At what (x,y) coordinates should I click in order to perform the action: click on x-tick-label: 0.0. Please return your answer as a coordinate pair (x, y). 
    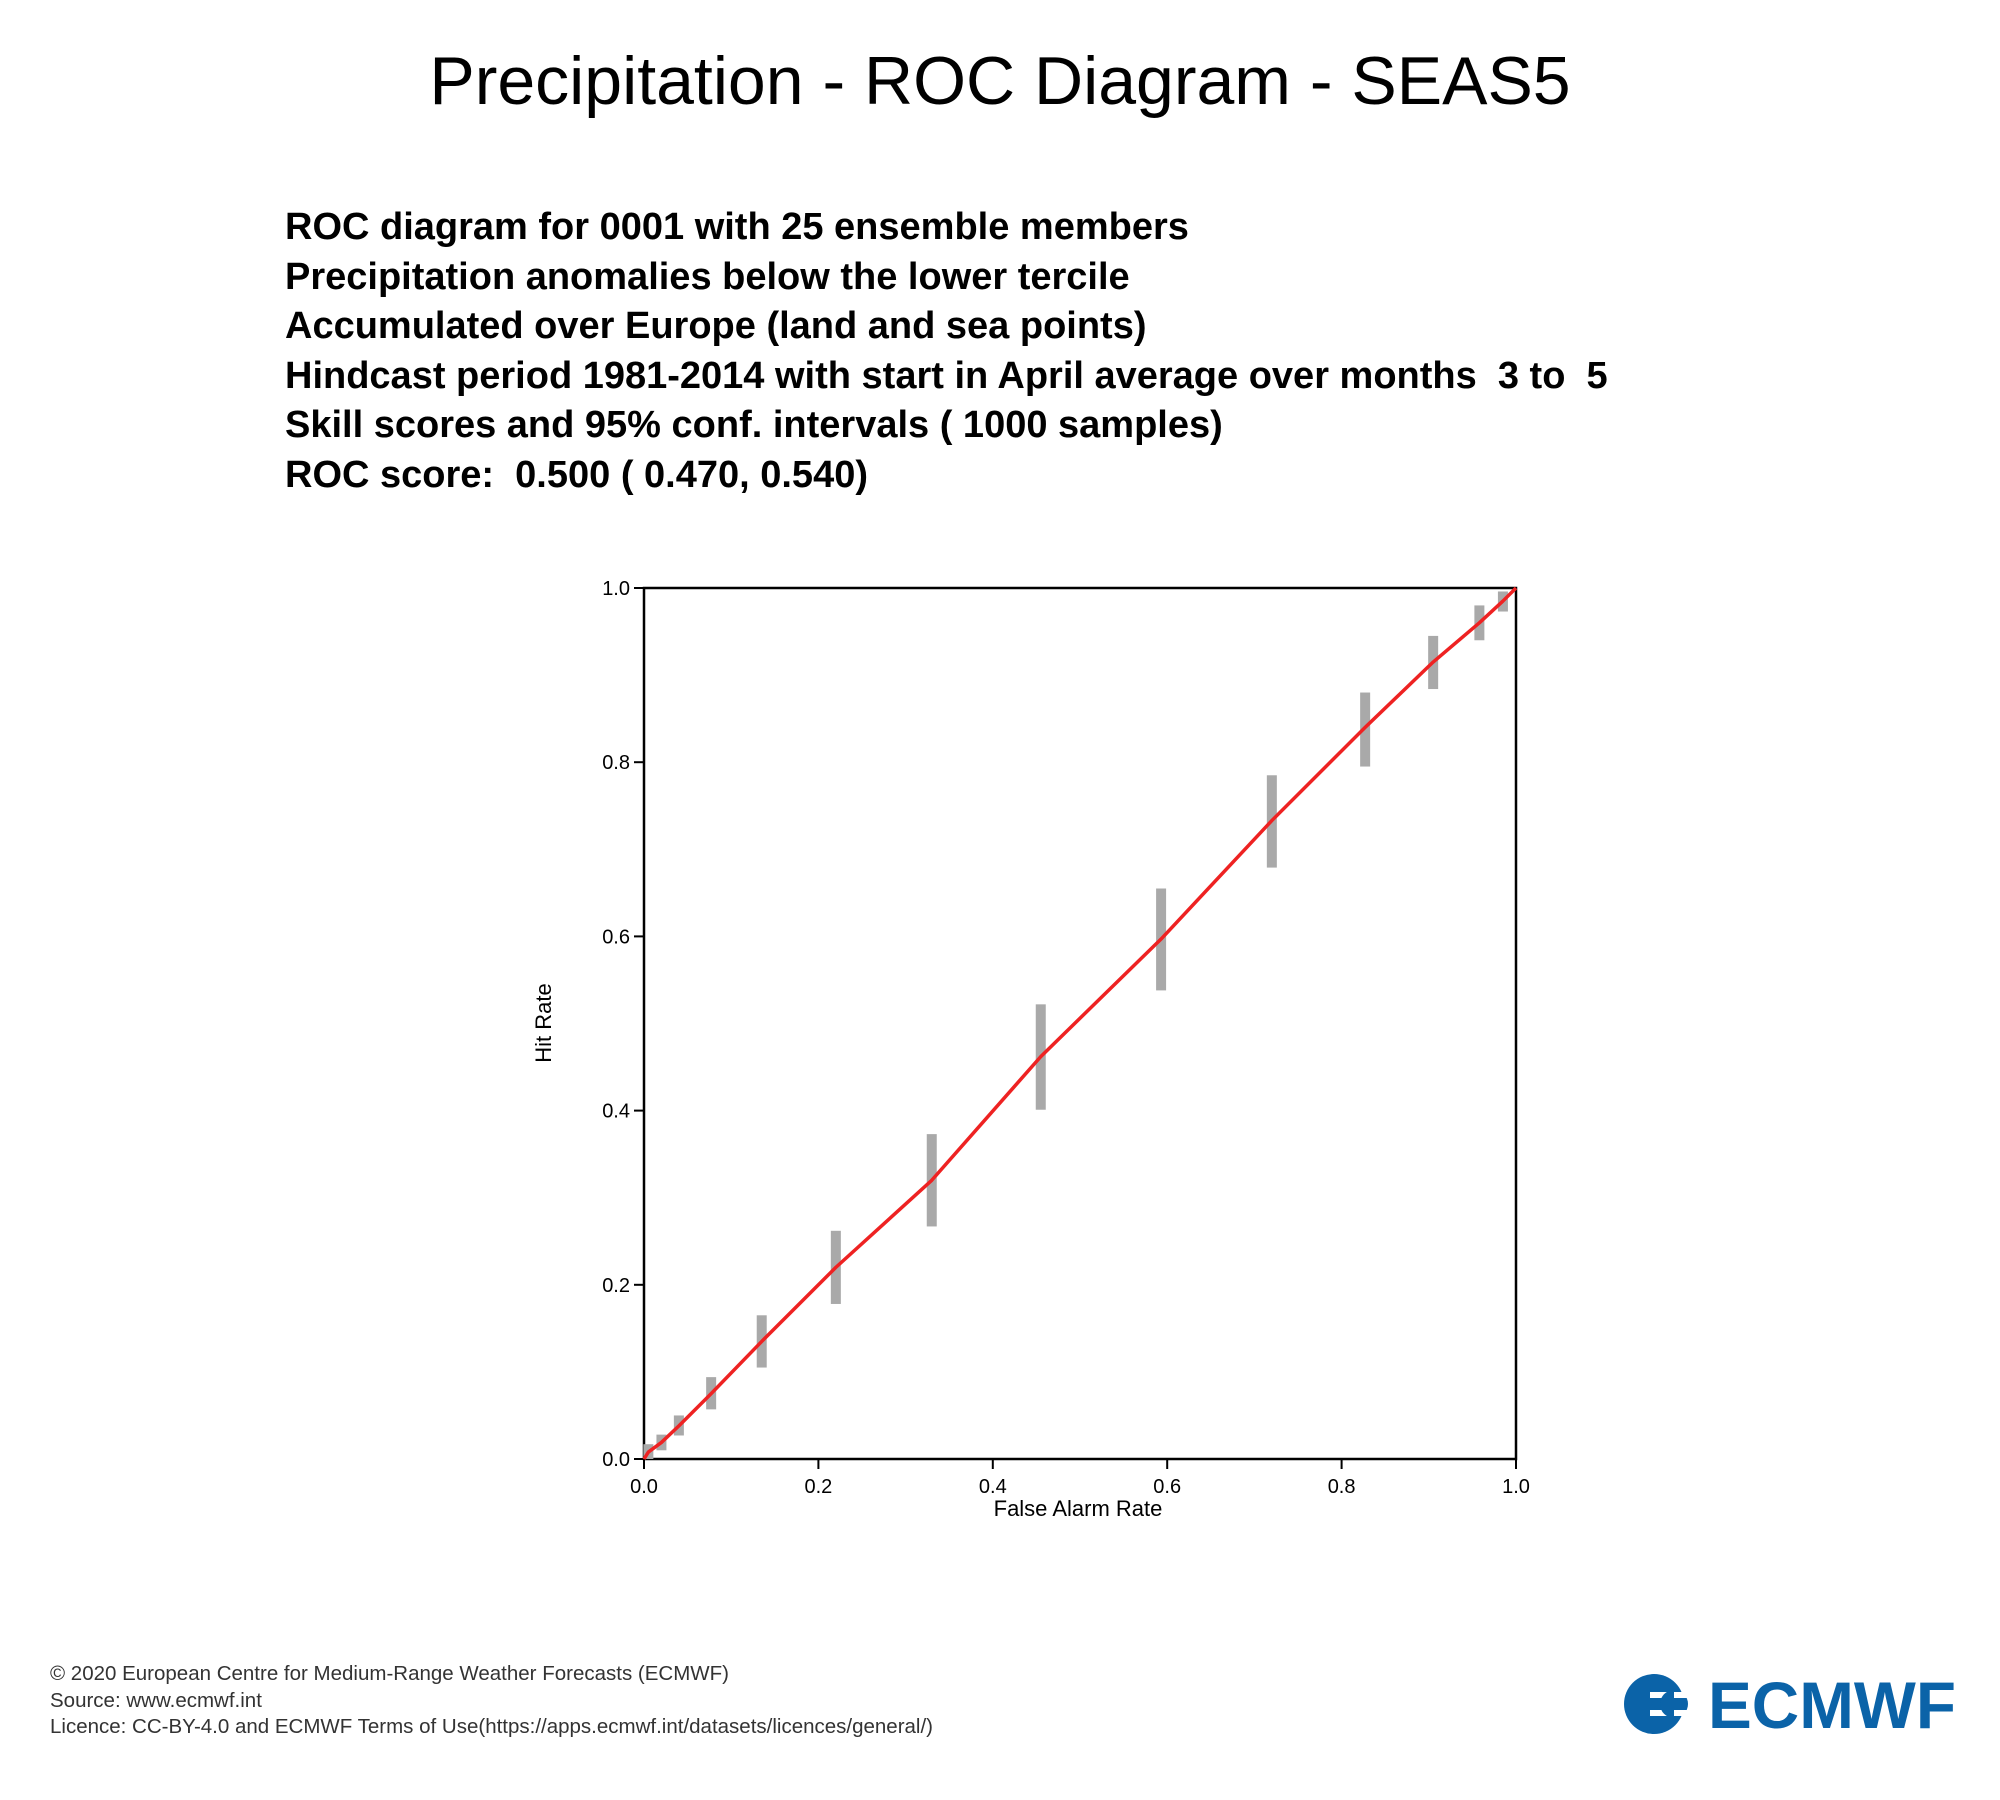
    Looking at the image, I should click on (644, 1487).